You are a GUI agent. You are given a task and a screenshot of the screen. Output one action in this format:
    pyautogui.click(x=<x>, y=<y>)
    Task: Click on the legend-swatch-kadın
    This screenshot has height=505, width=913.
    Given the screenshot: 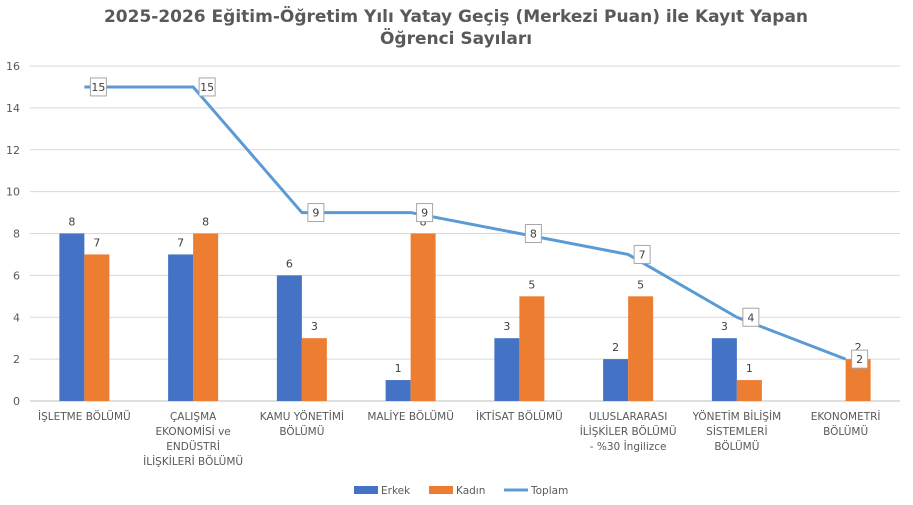 What is the action you would take?
    pyautogui.click(x=441, y=490)
    